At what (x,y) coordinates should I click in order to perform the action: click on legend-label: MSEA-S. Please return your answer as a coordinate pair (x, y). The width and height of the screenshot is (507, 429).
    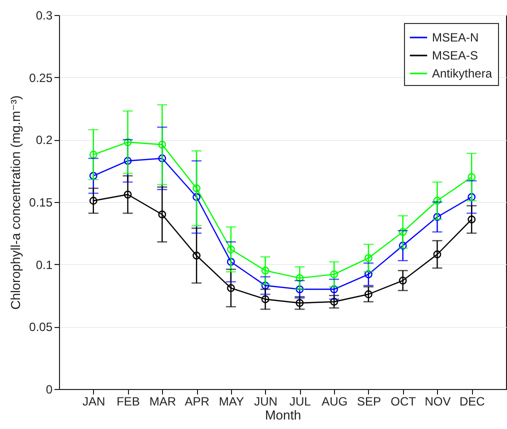
    Looking at the image, I should click on (455, 55).